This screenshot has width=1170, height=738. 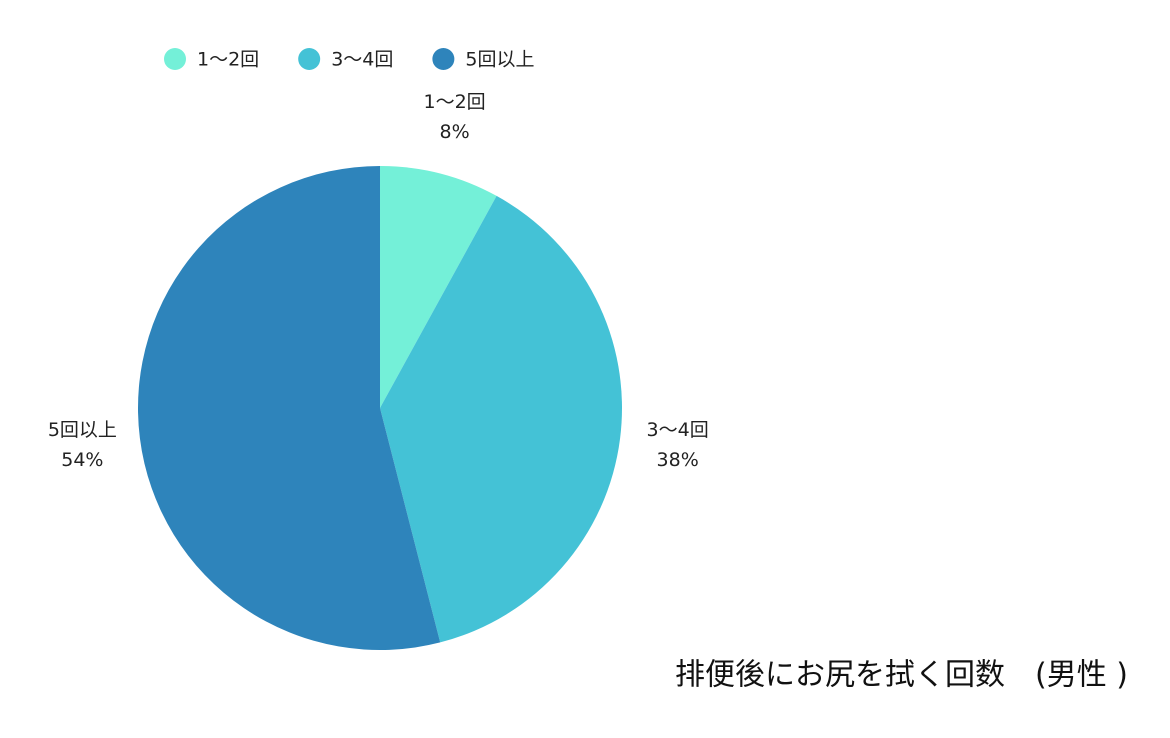 What do you see at coordinates (455, 102) in the screenshot?
I see `slice-category-label: 1～2回` at bounding box center [455, 102].